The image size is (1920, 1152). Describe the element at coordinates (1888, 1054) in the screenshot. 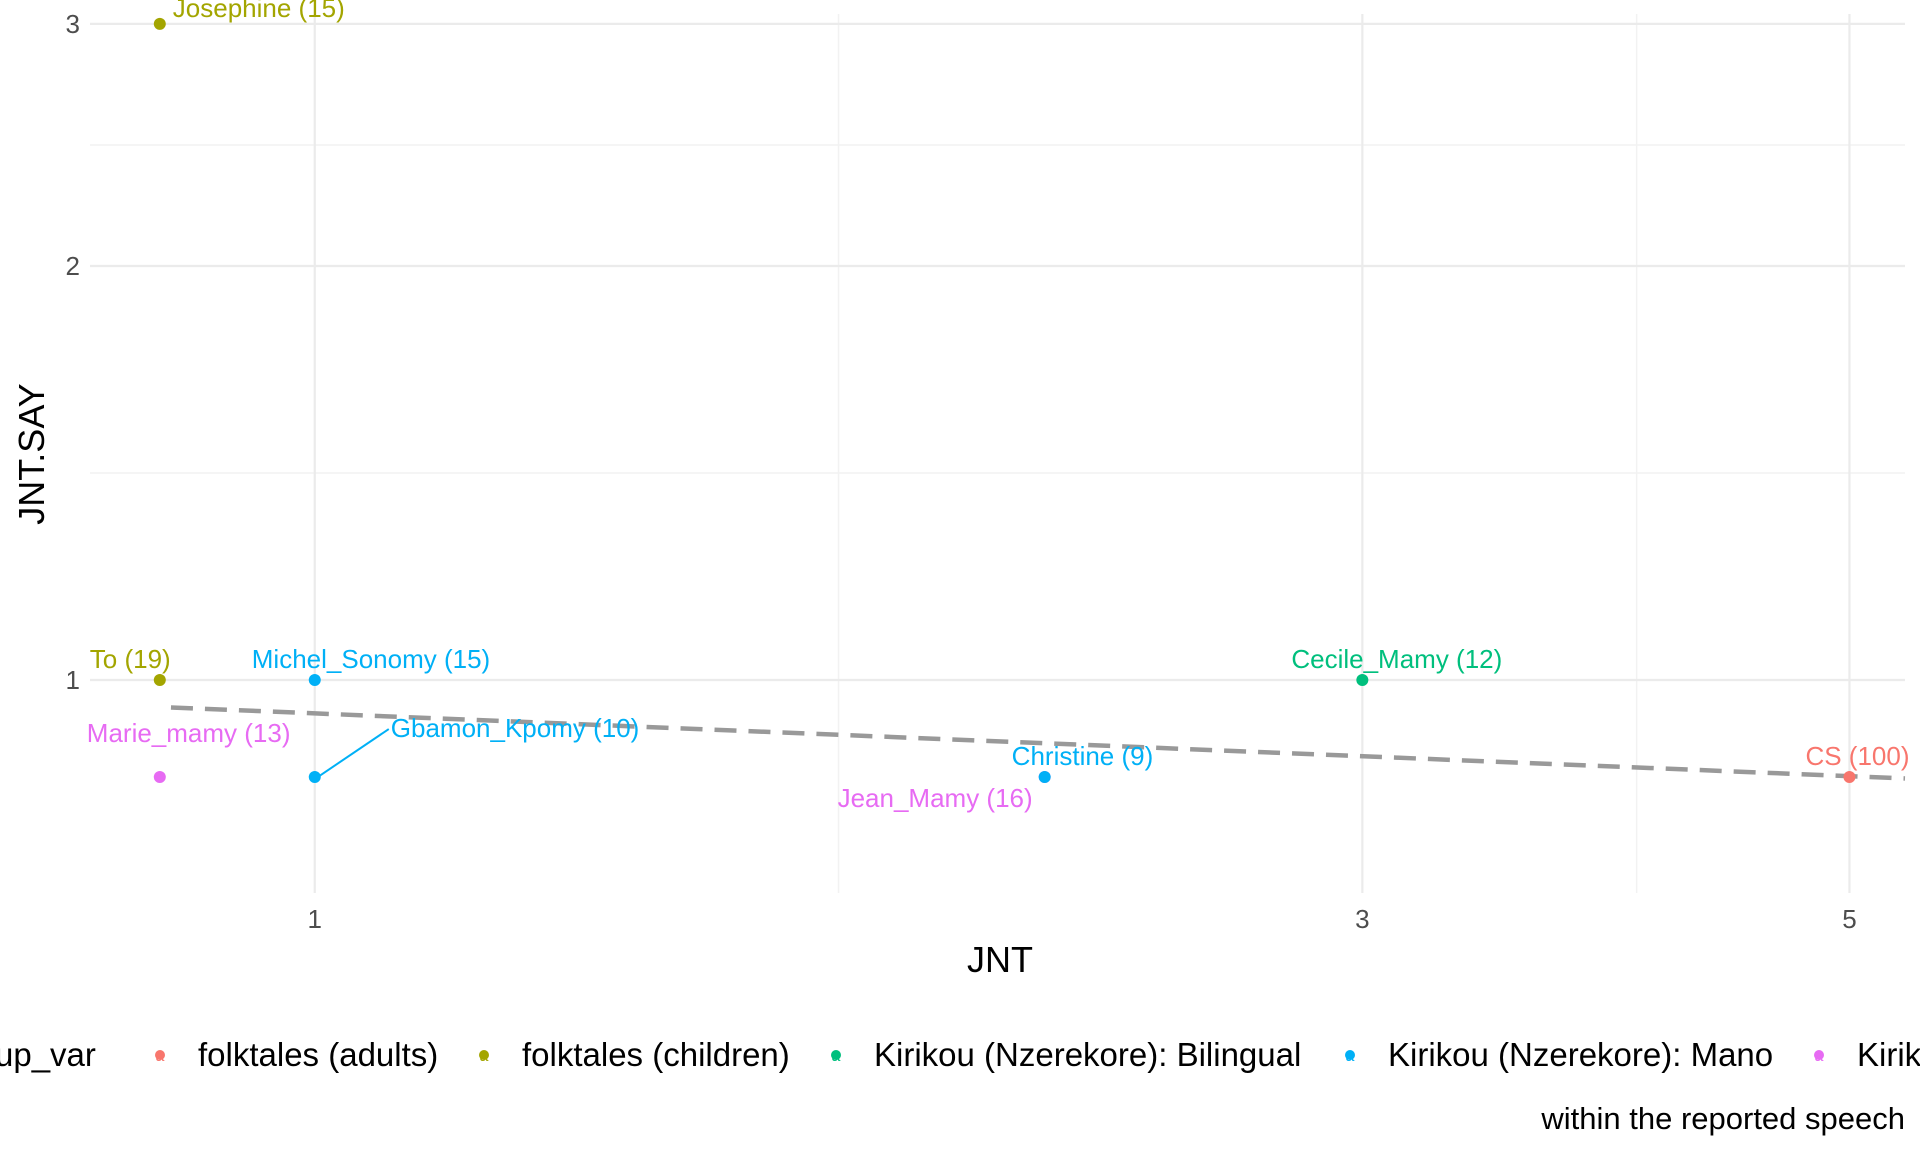

I see `legend-entry-label: Kirik` at that location.